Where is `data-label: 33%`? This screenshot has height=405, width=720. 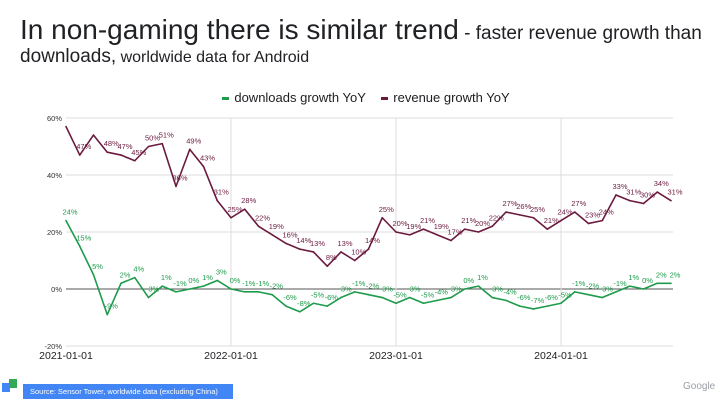
data-label: 33% is located at coordinates (619, 186).